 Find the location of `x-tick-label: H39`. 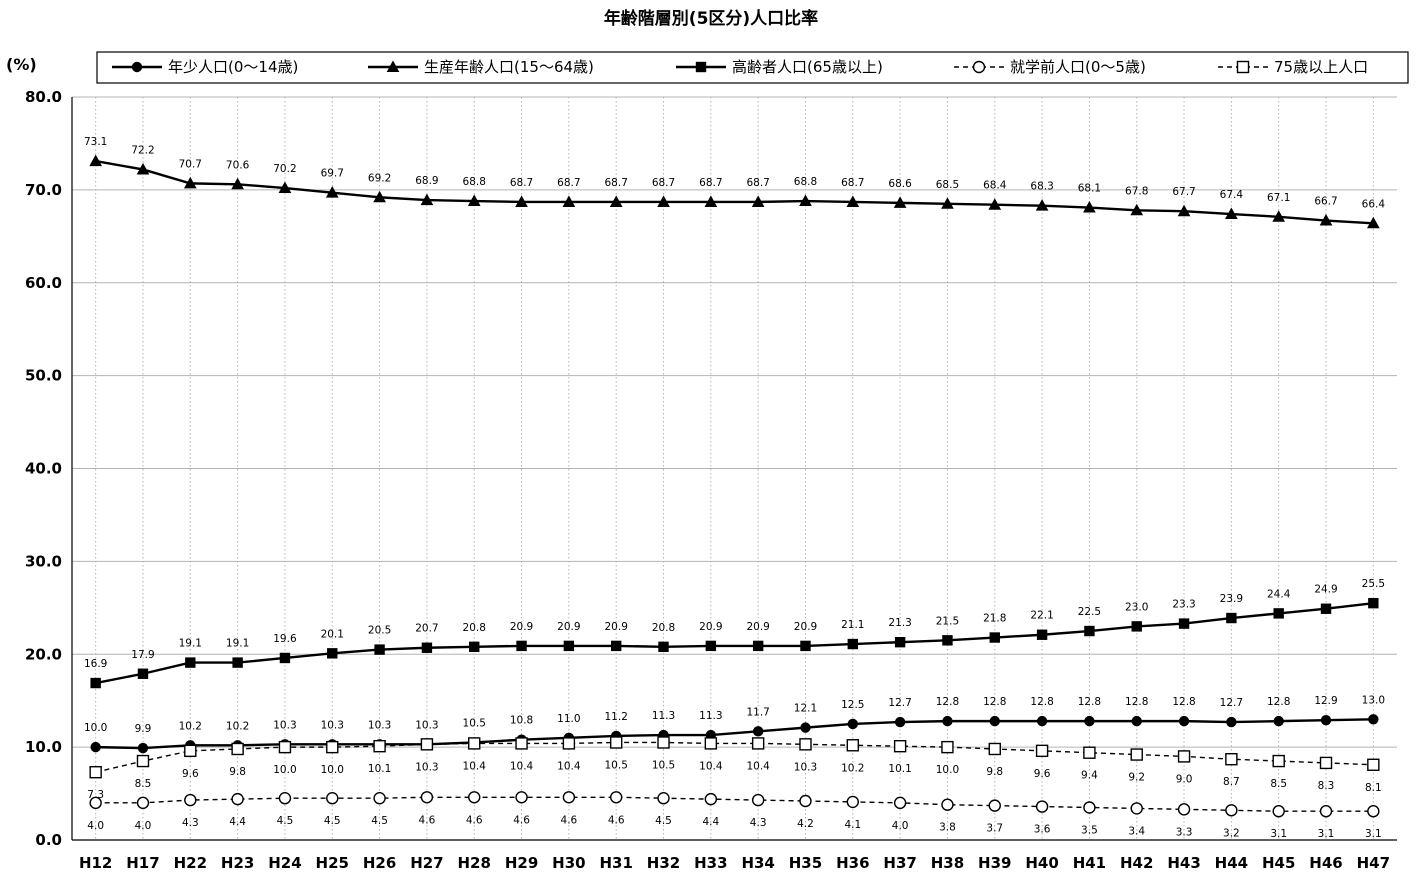

x-tick-label: H39 is located at coordinates (994, 863).